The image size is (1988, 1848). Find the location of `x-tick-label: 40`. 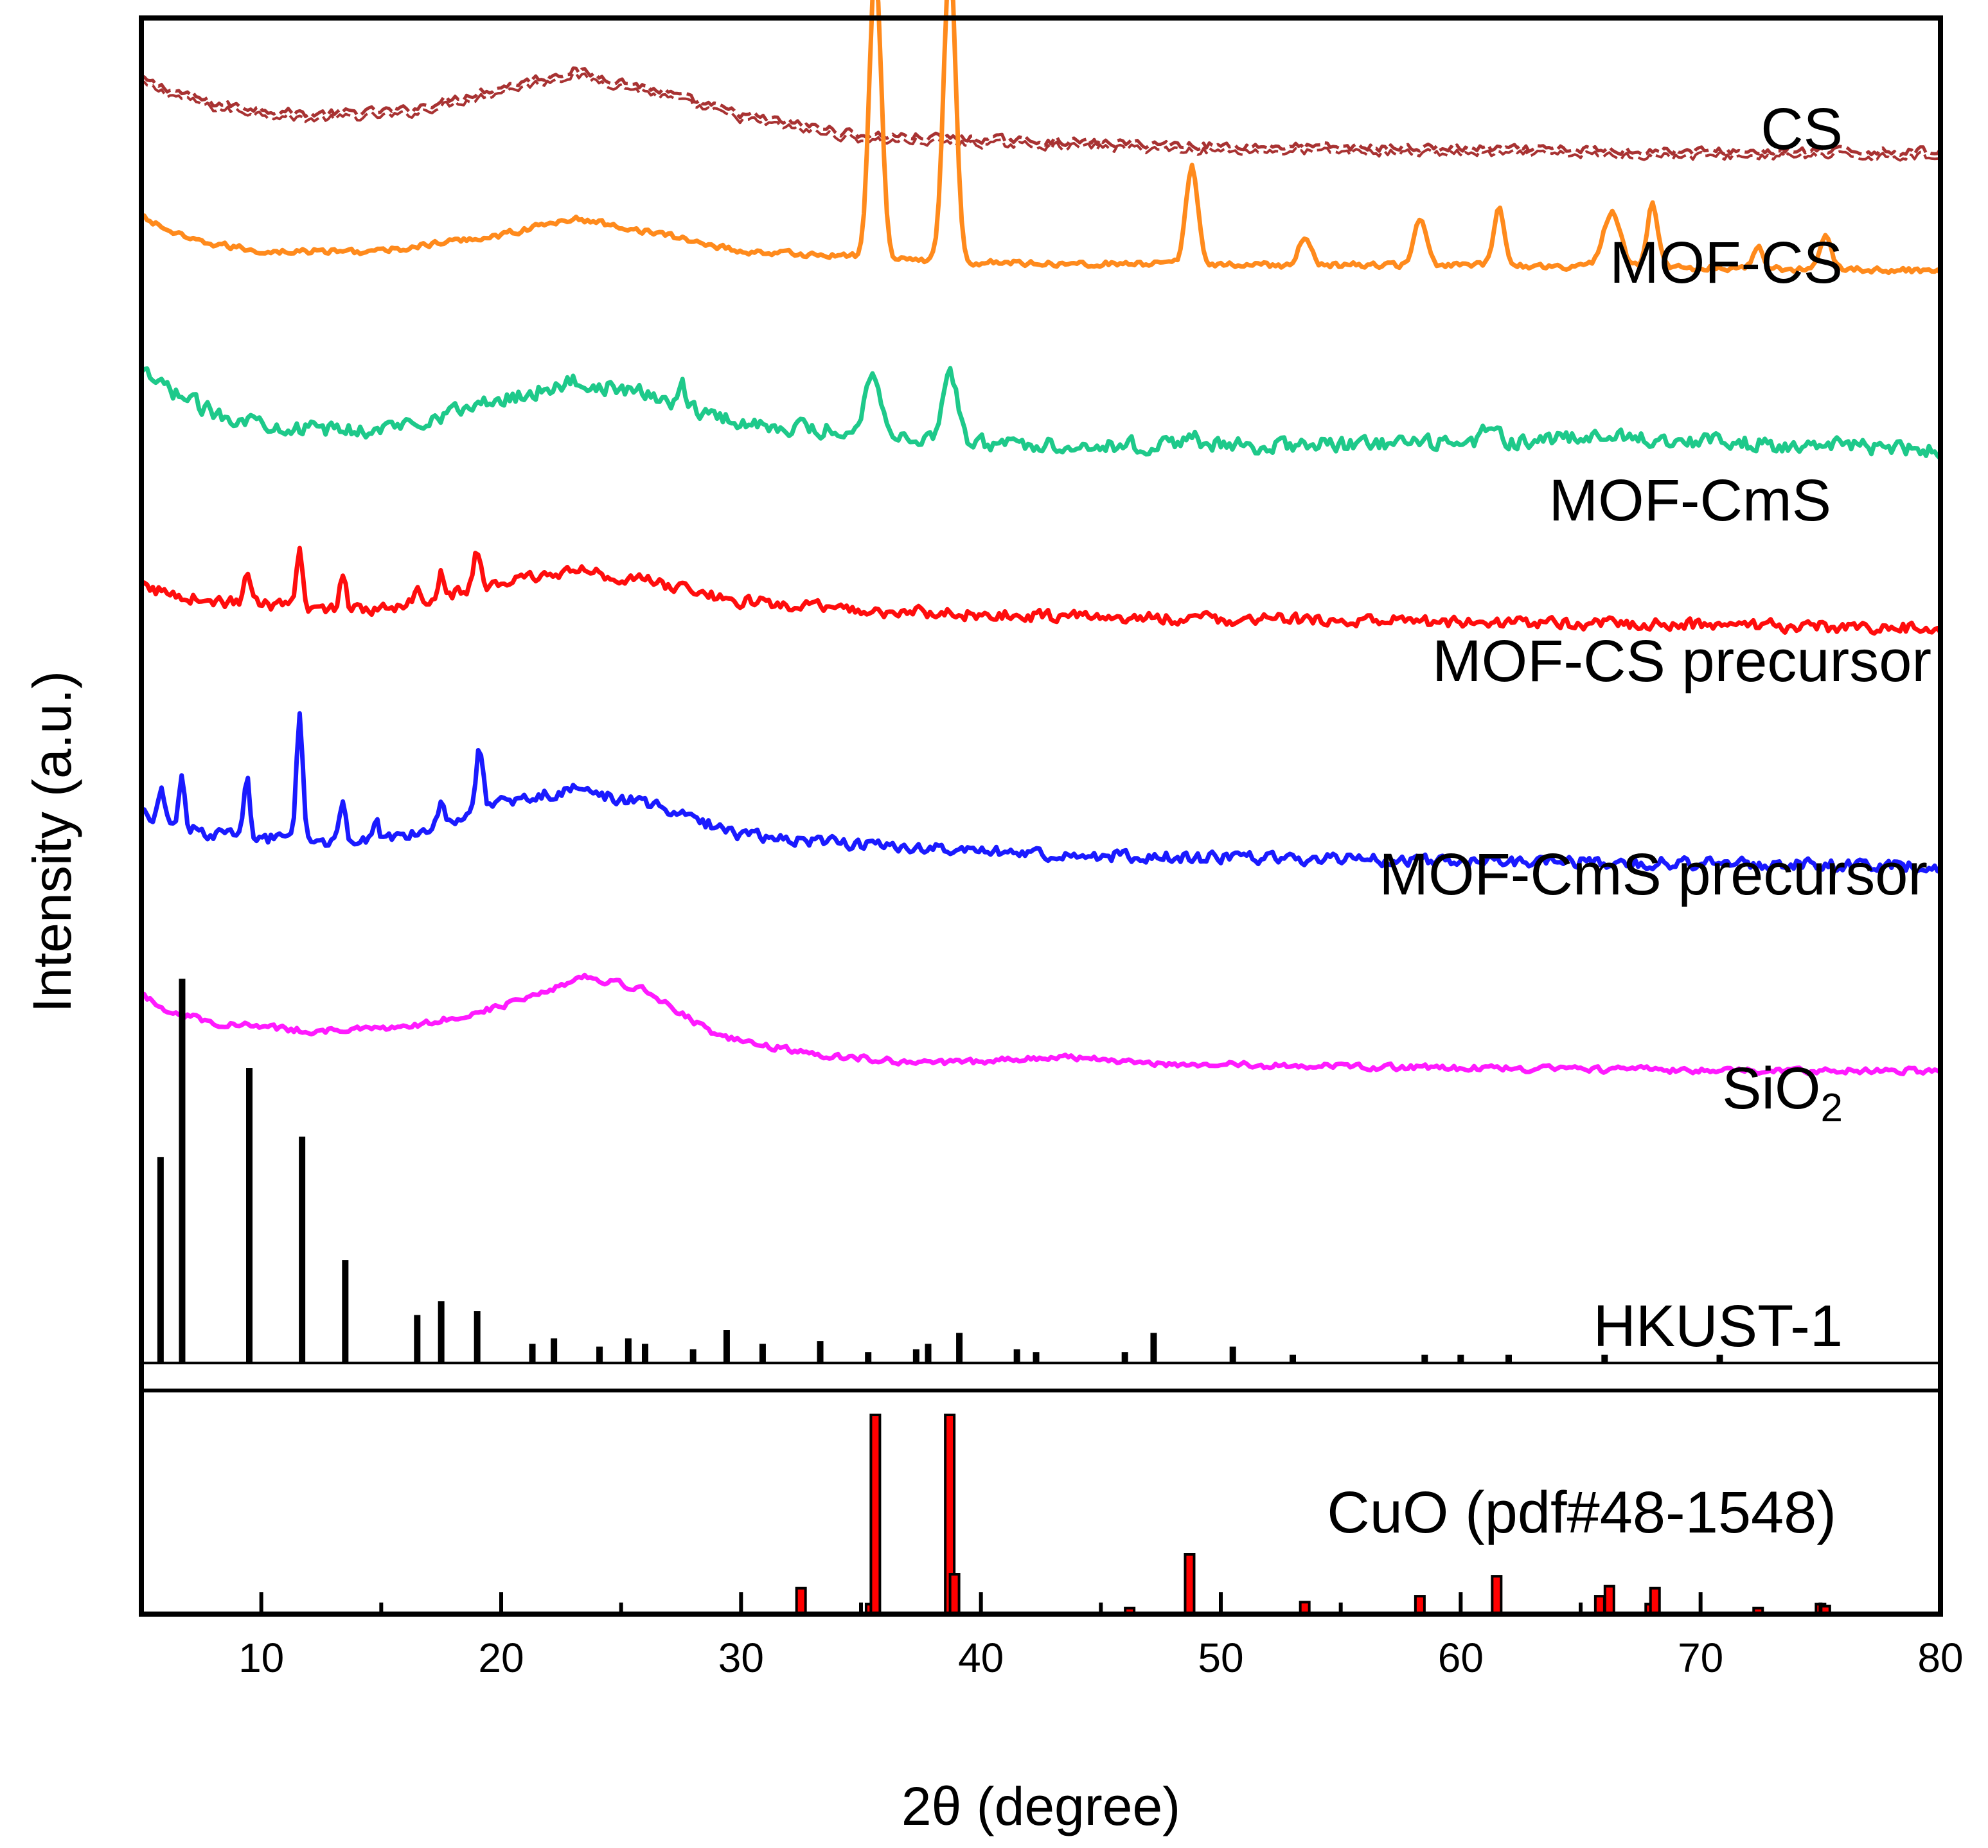

x-tick-label: 40 is located at coordinates (981, 1658).